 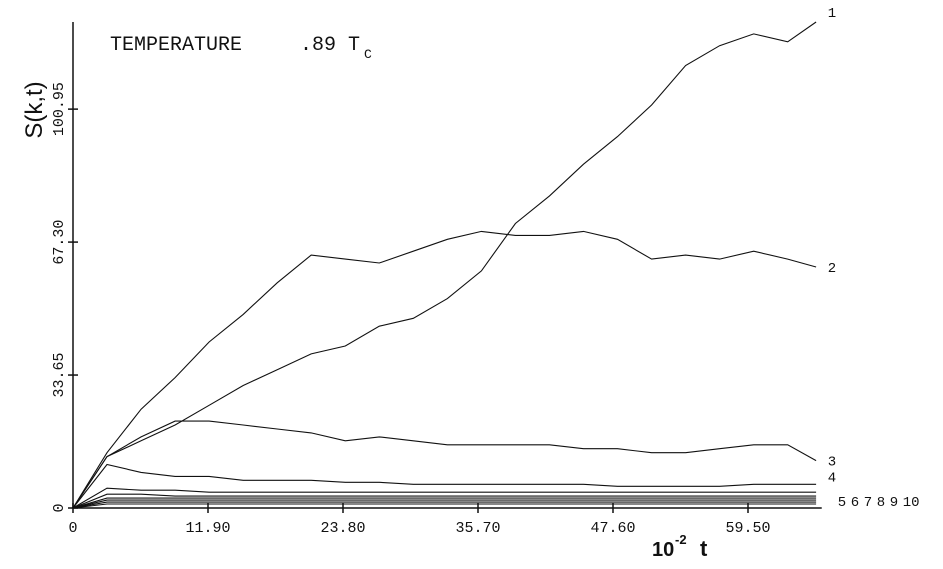 I want to click on y-tick-label: 33.65, so click(x=59, y=375).